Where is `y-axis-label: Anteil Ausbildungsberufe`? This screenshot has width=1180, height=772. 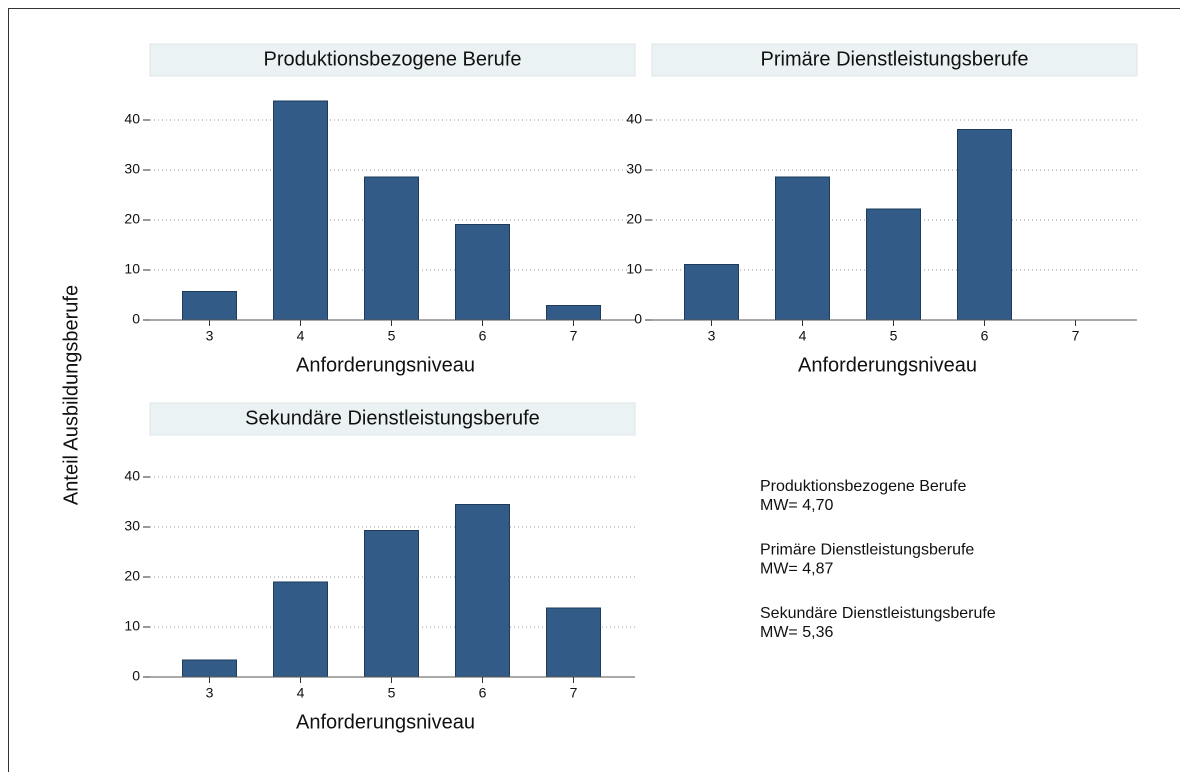 y-axis-label: Anteil Ausbildungsberufe is located at coordinates (71, 395).